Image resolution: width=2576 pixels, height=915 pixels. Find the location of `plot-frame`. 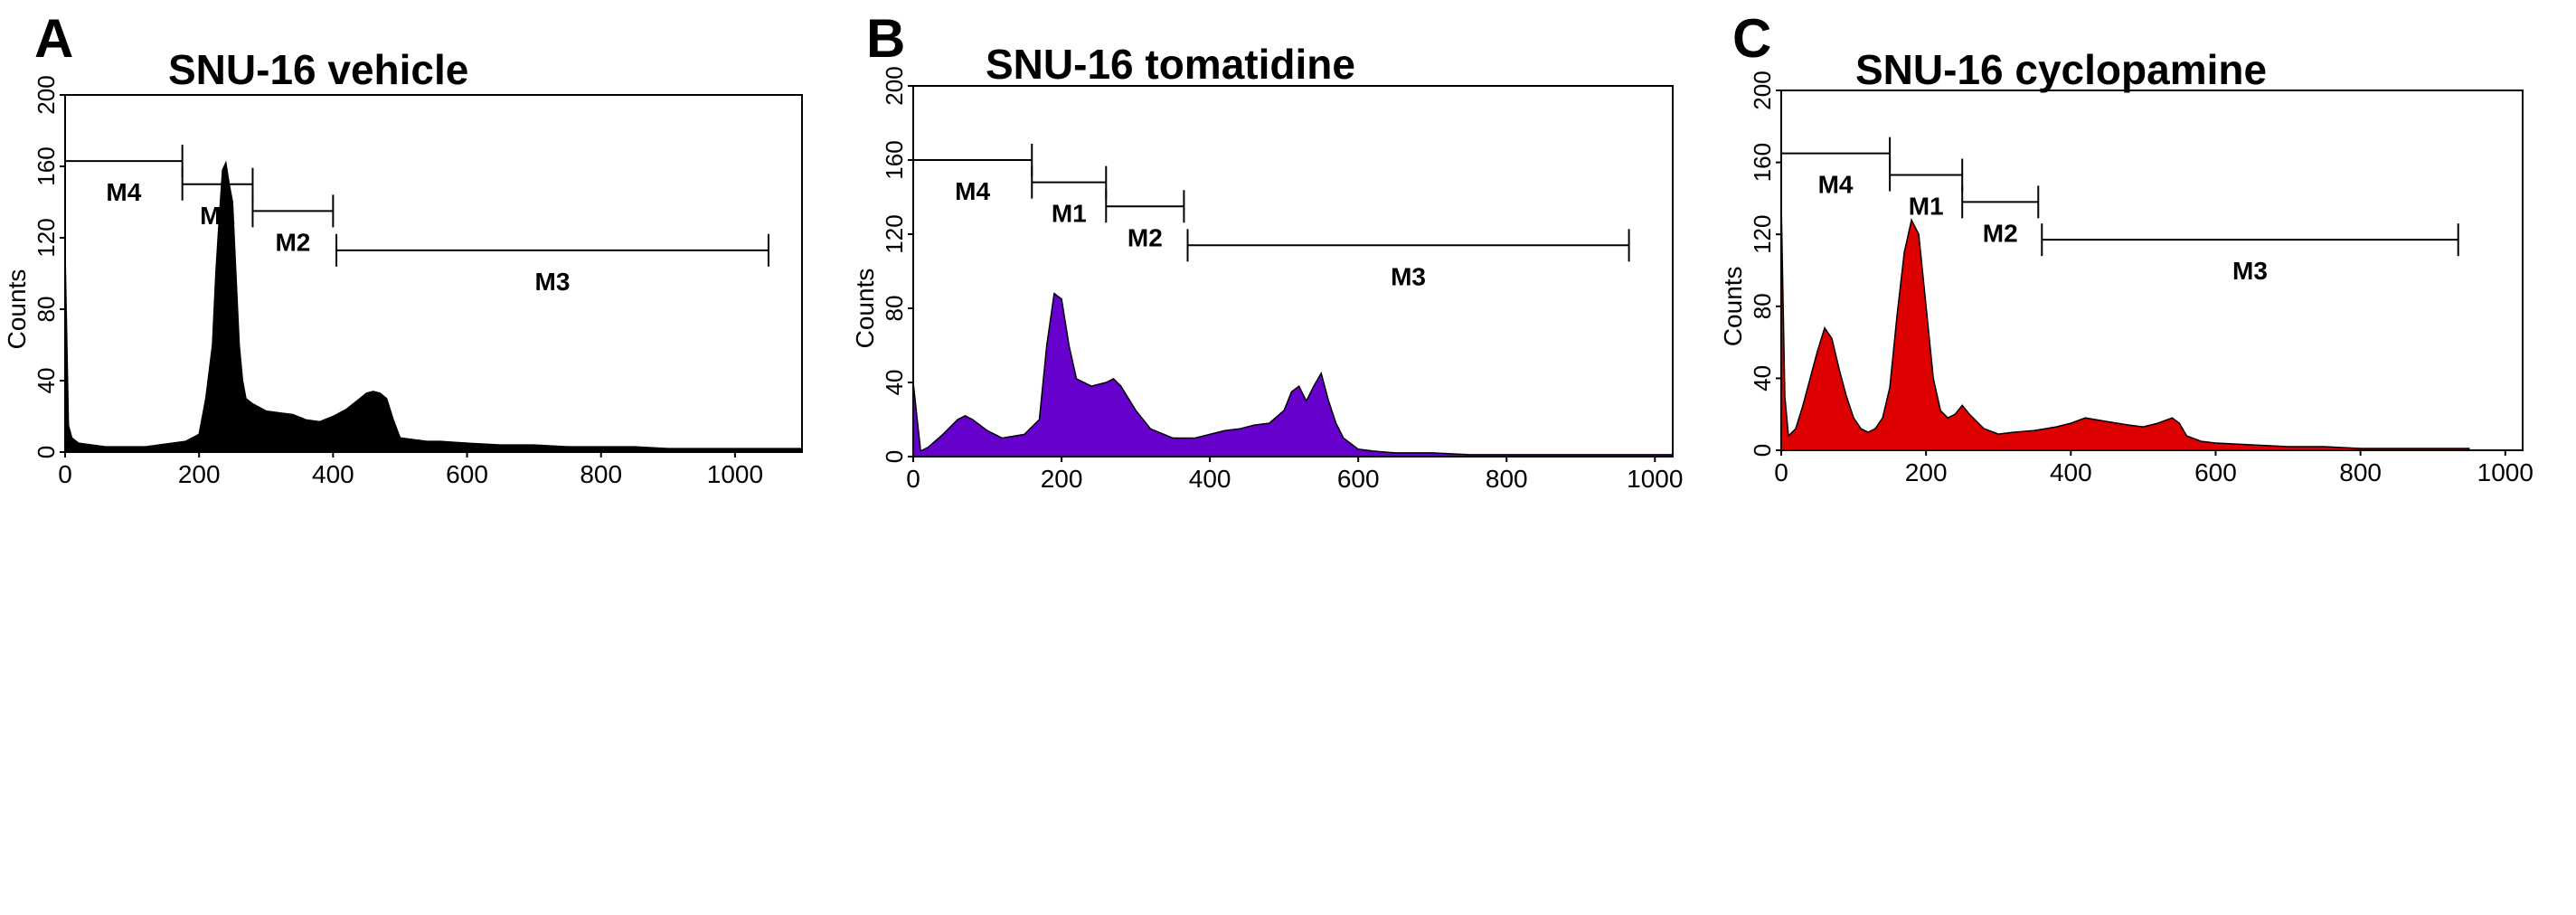

plot-frame is located at coordinates (433, 273).